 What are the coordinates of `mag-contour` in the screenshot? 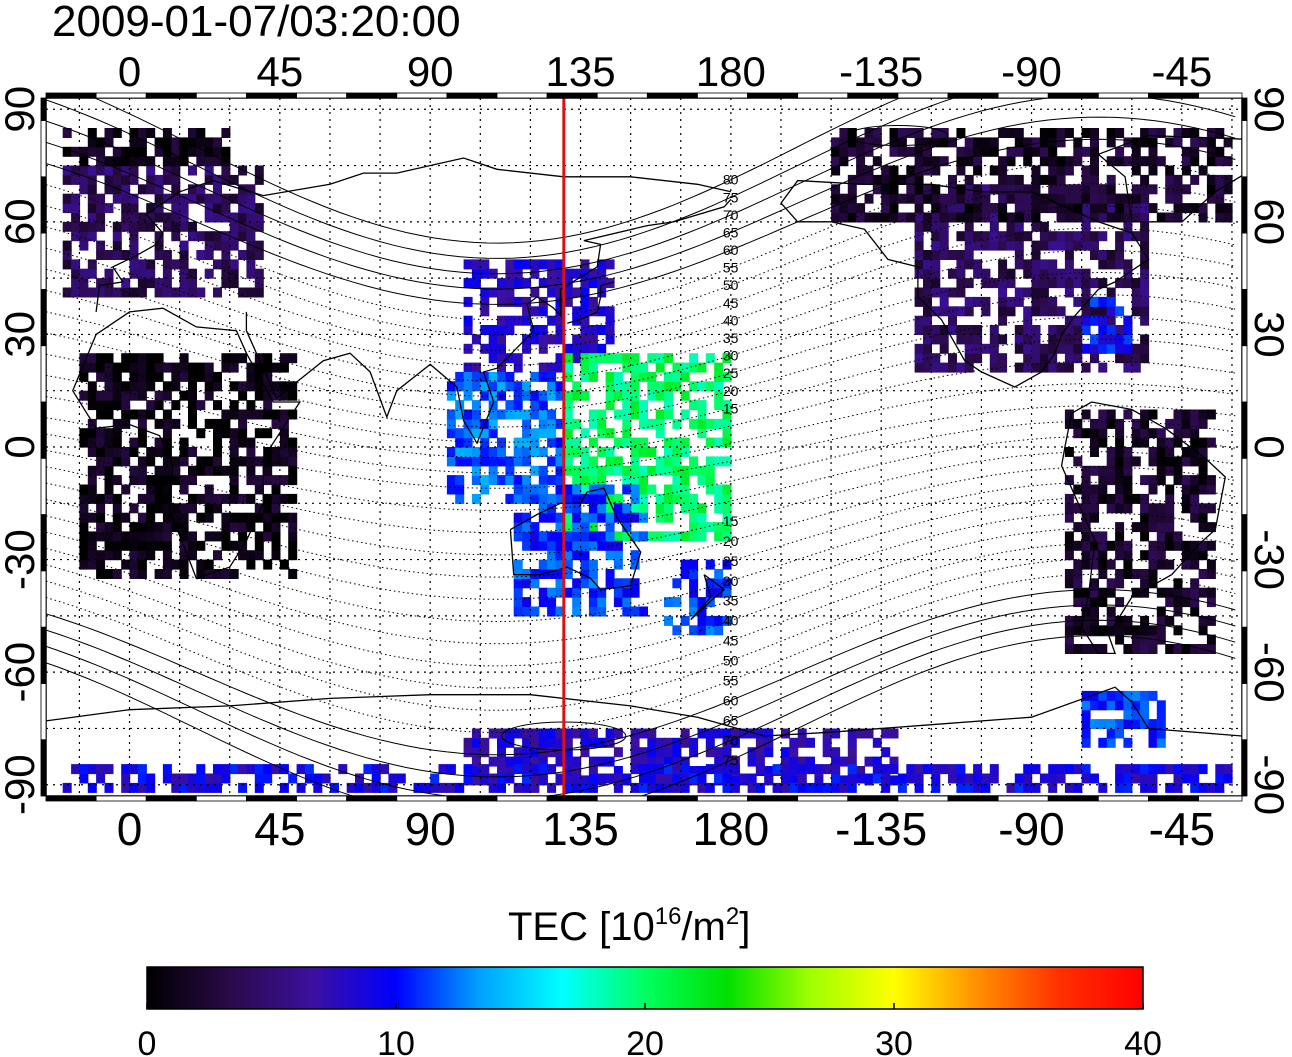 It's located at (641, 447).